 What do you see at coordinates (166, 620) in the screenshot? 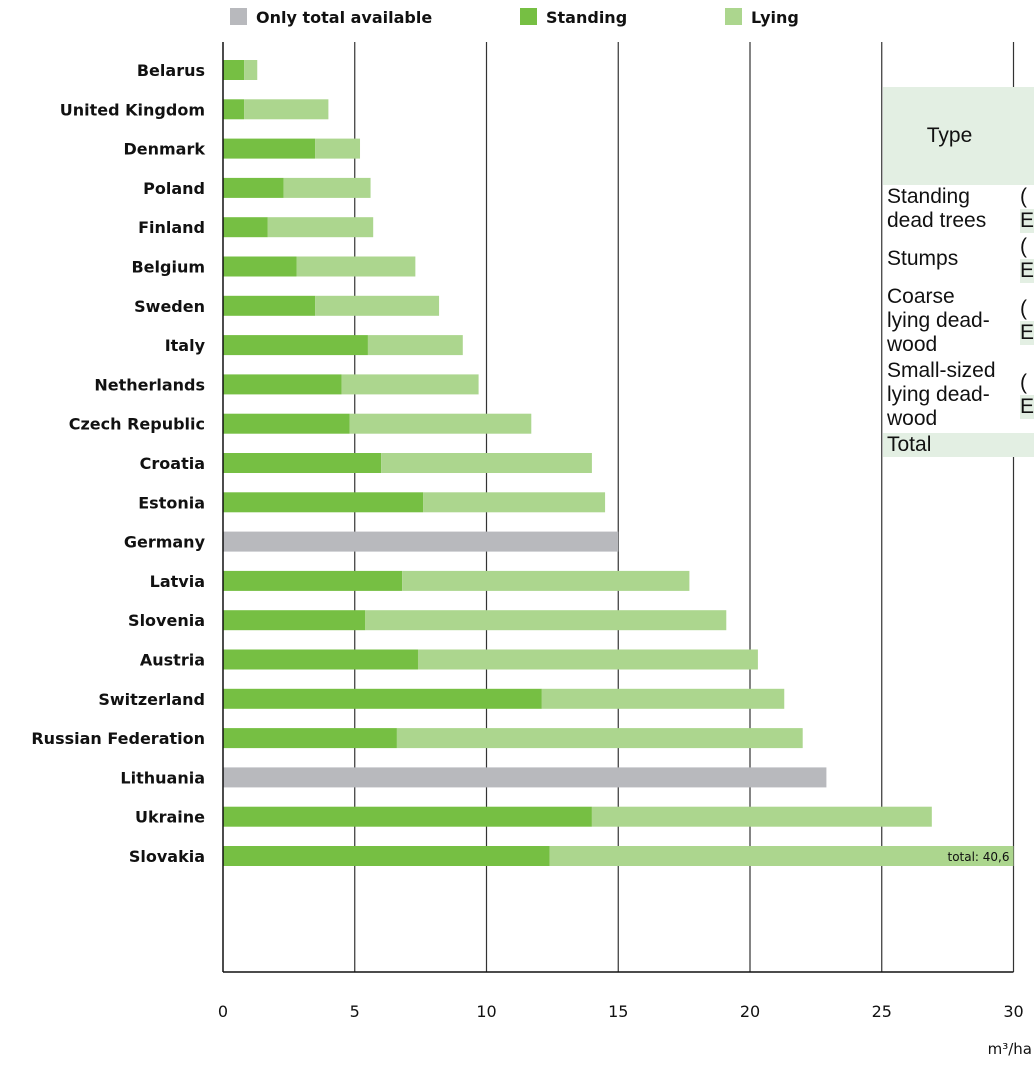
I see `category-label: Slovenia` at bounding box center [166, 620].